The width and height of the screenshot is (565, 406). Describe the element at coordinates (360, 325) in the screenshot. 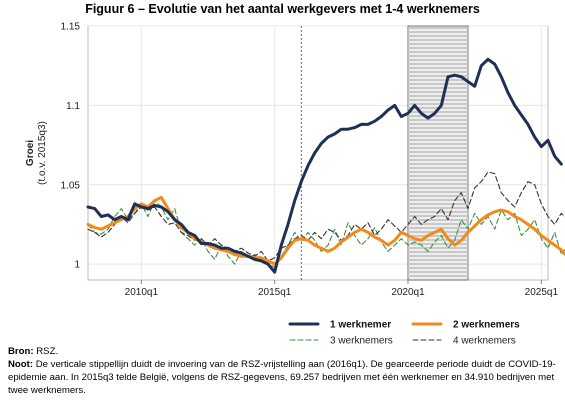

I see `legend-label-1: 1 werknemer` at that location.